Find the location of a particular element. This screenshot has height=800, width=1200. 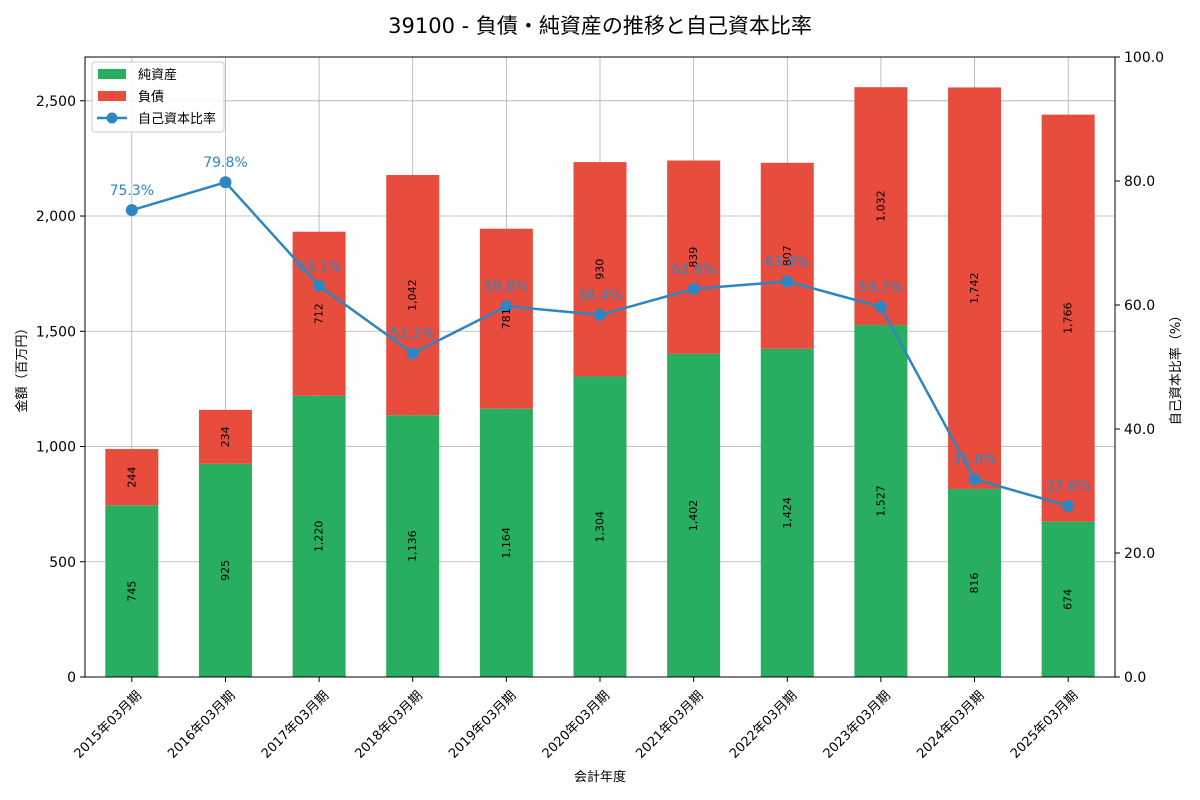

bar-value-label-liabilities: 1,032 is located at coordinates (880, 206).